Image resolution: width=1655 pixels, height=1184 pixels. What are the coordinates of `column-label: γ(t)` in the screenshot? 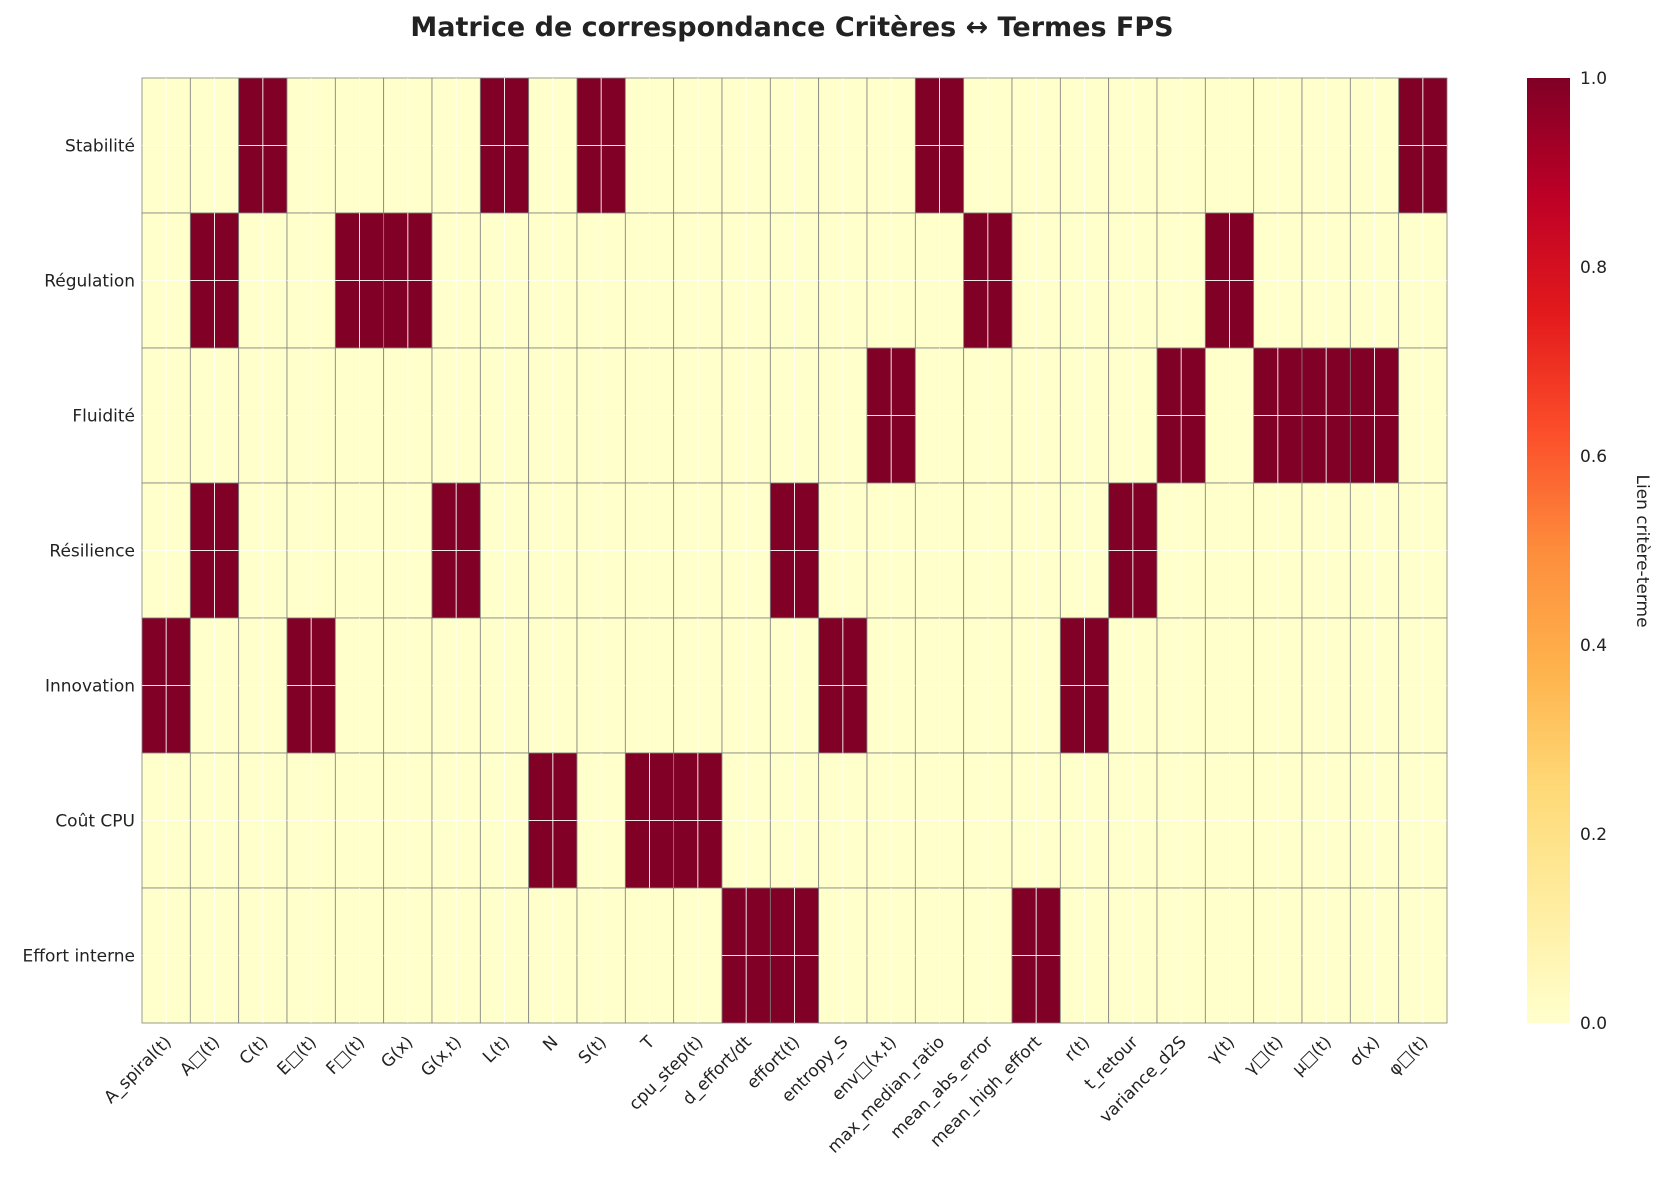 It's located at (1221, 1049).